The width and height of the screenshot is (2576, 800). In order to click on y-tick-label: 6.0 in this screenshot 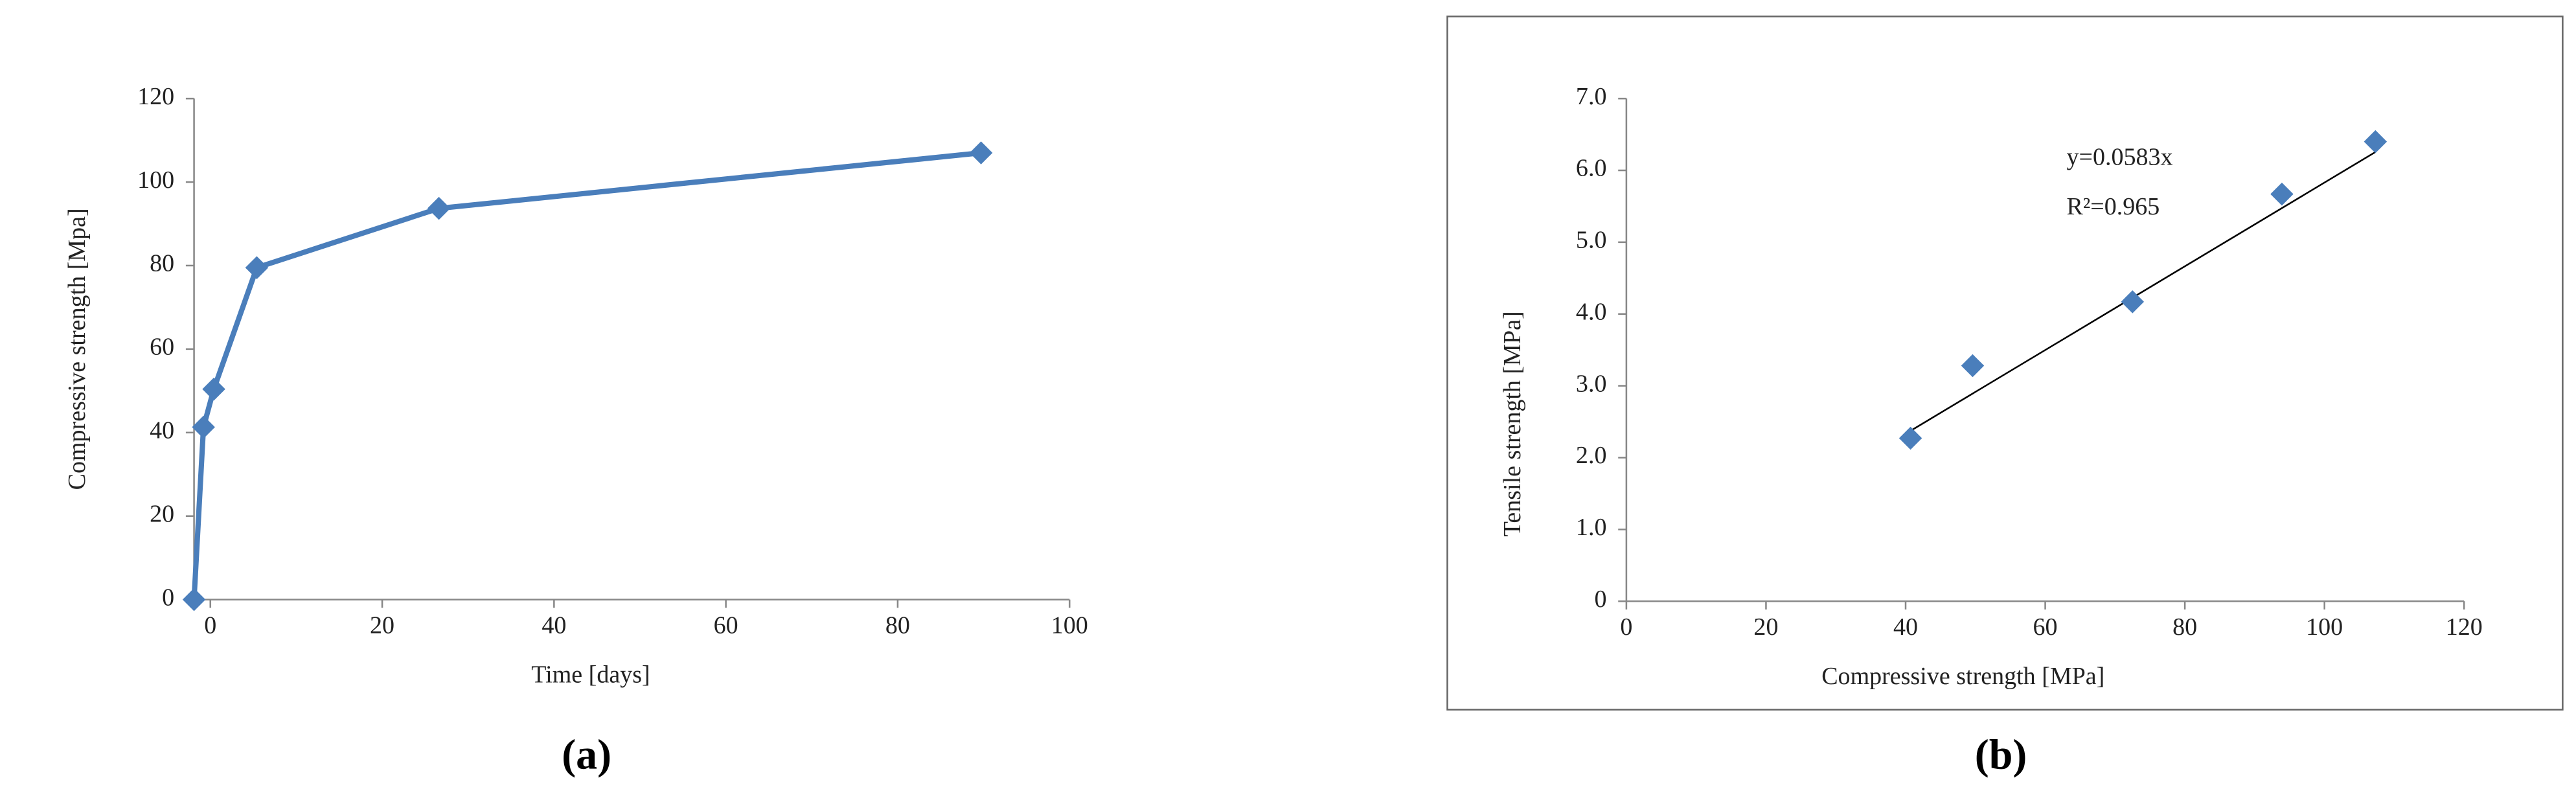, I will do `click(1592, 168)`.